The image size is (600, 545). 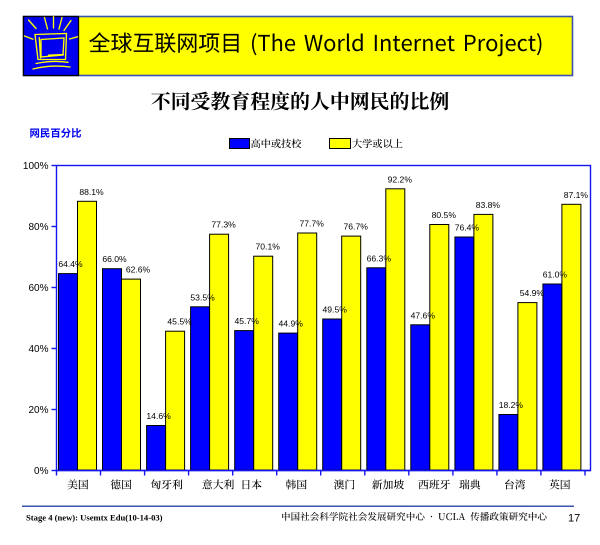 I want to click on svg-text: 70.1%, so click(x=268, y=247).